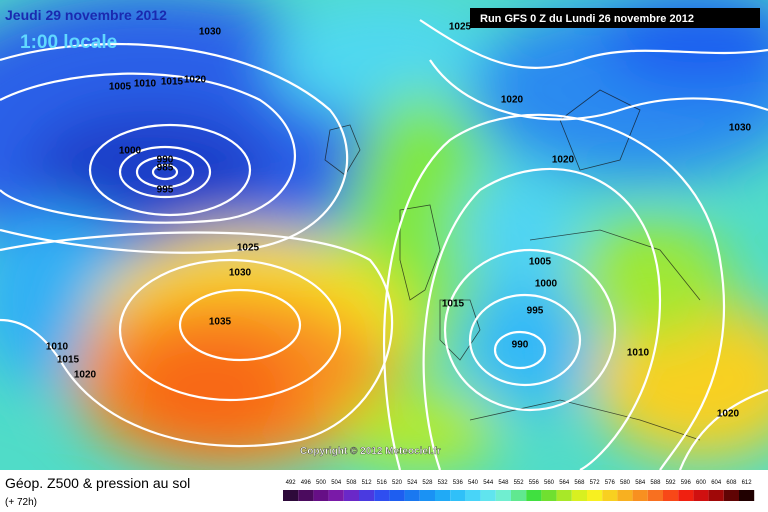 This screenshot has width=768, height=512. Describe the element at coordinates (564, 483) in the screenshot. I see `legend-label: 564` at that location.